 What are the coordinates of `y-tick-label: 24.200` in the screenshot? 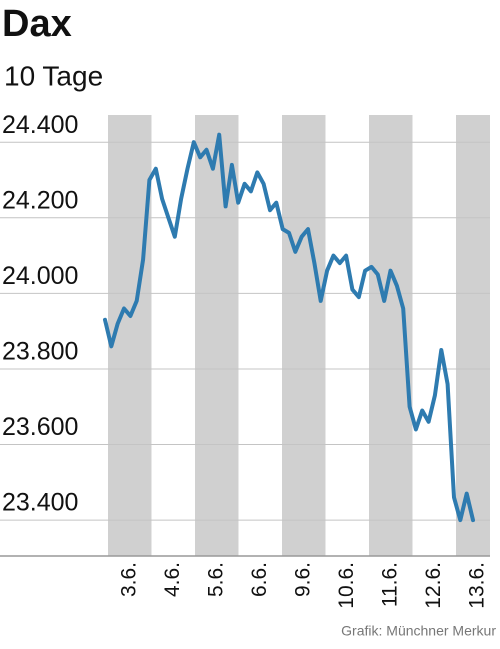 It's located at (40, 200).